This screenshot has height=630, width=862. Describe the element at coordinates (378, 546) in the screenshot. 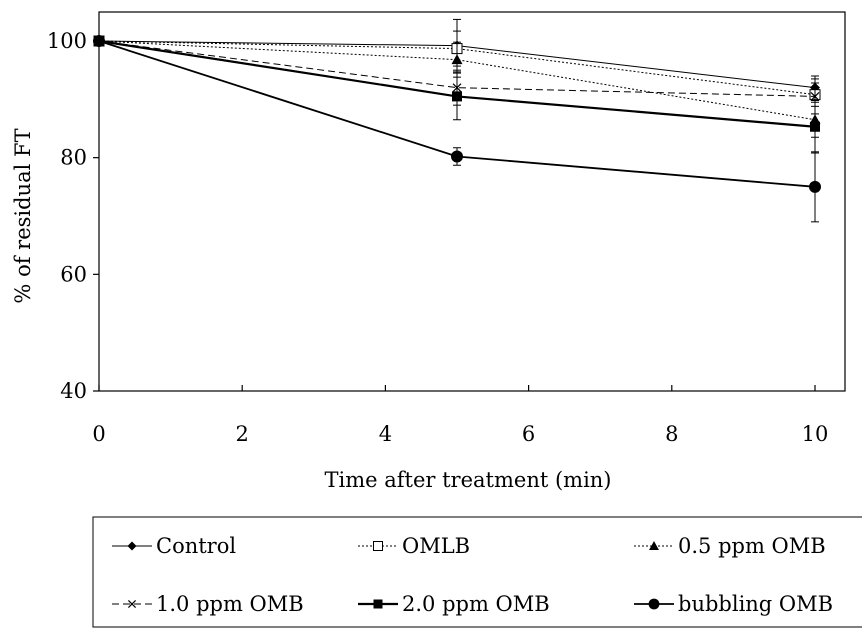

I see `marker-open-square` at that location.